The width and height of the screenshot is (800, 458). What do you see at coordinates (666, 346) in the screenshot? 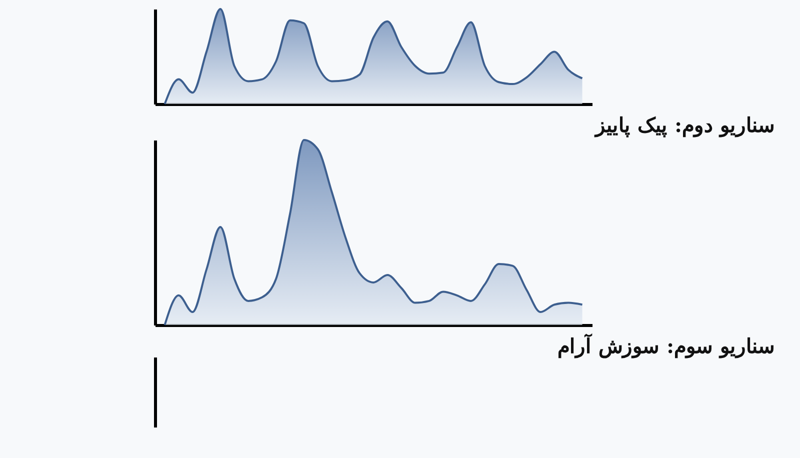
I see `text: سناریو سوم: سوزش آرام` at bounding box center [666, 346].